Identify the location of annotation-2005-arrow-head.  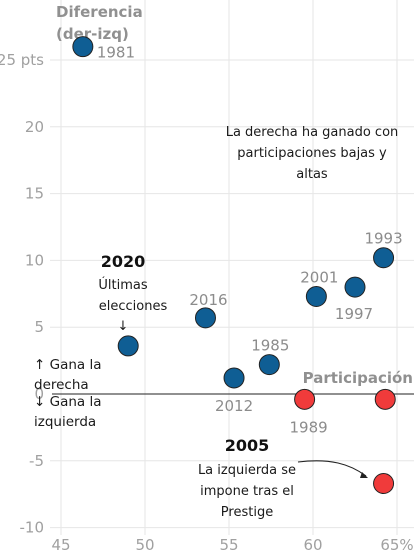
(364, 475).